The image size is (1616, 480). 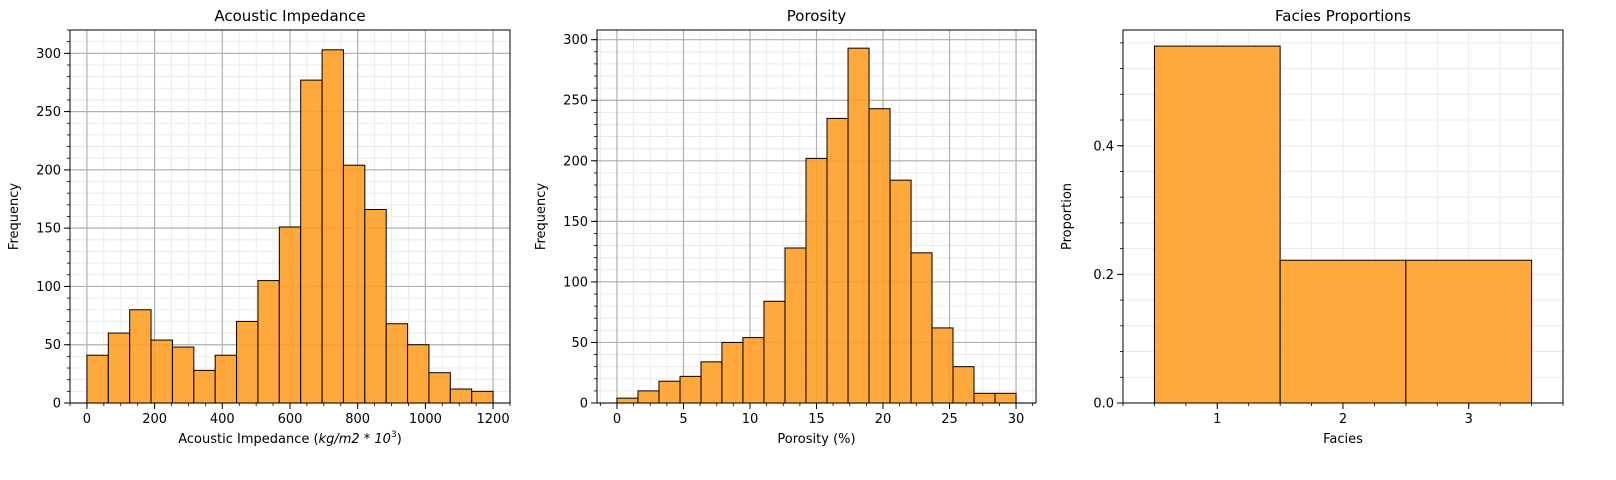 What do you see at coordinates (290, 419) in the screenshot?
I see `tick-label-x: 600` at bounding box center [290, 419].